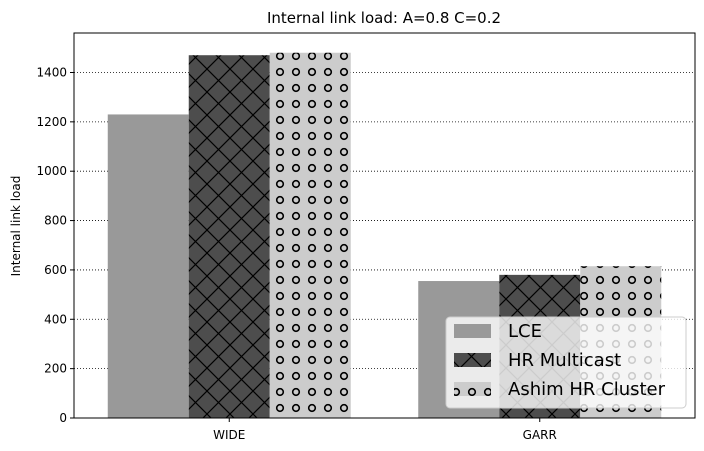 This screenshot has width=704, height=451. What do you see at coordinates (51, 72) in the screenshot?
I see `y-tick-label: 1400` at bounding box center [51, 72].